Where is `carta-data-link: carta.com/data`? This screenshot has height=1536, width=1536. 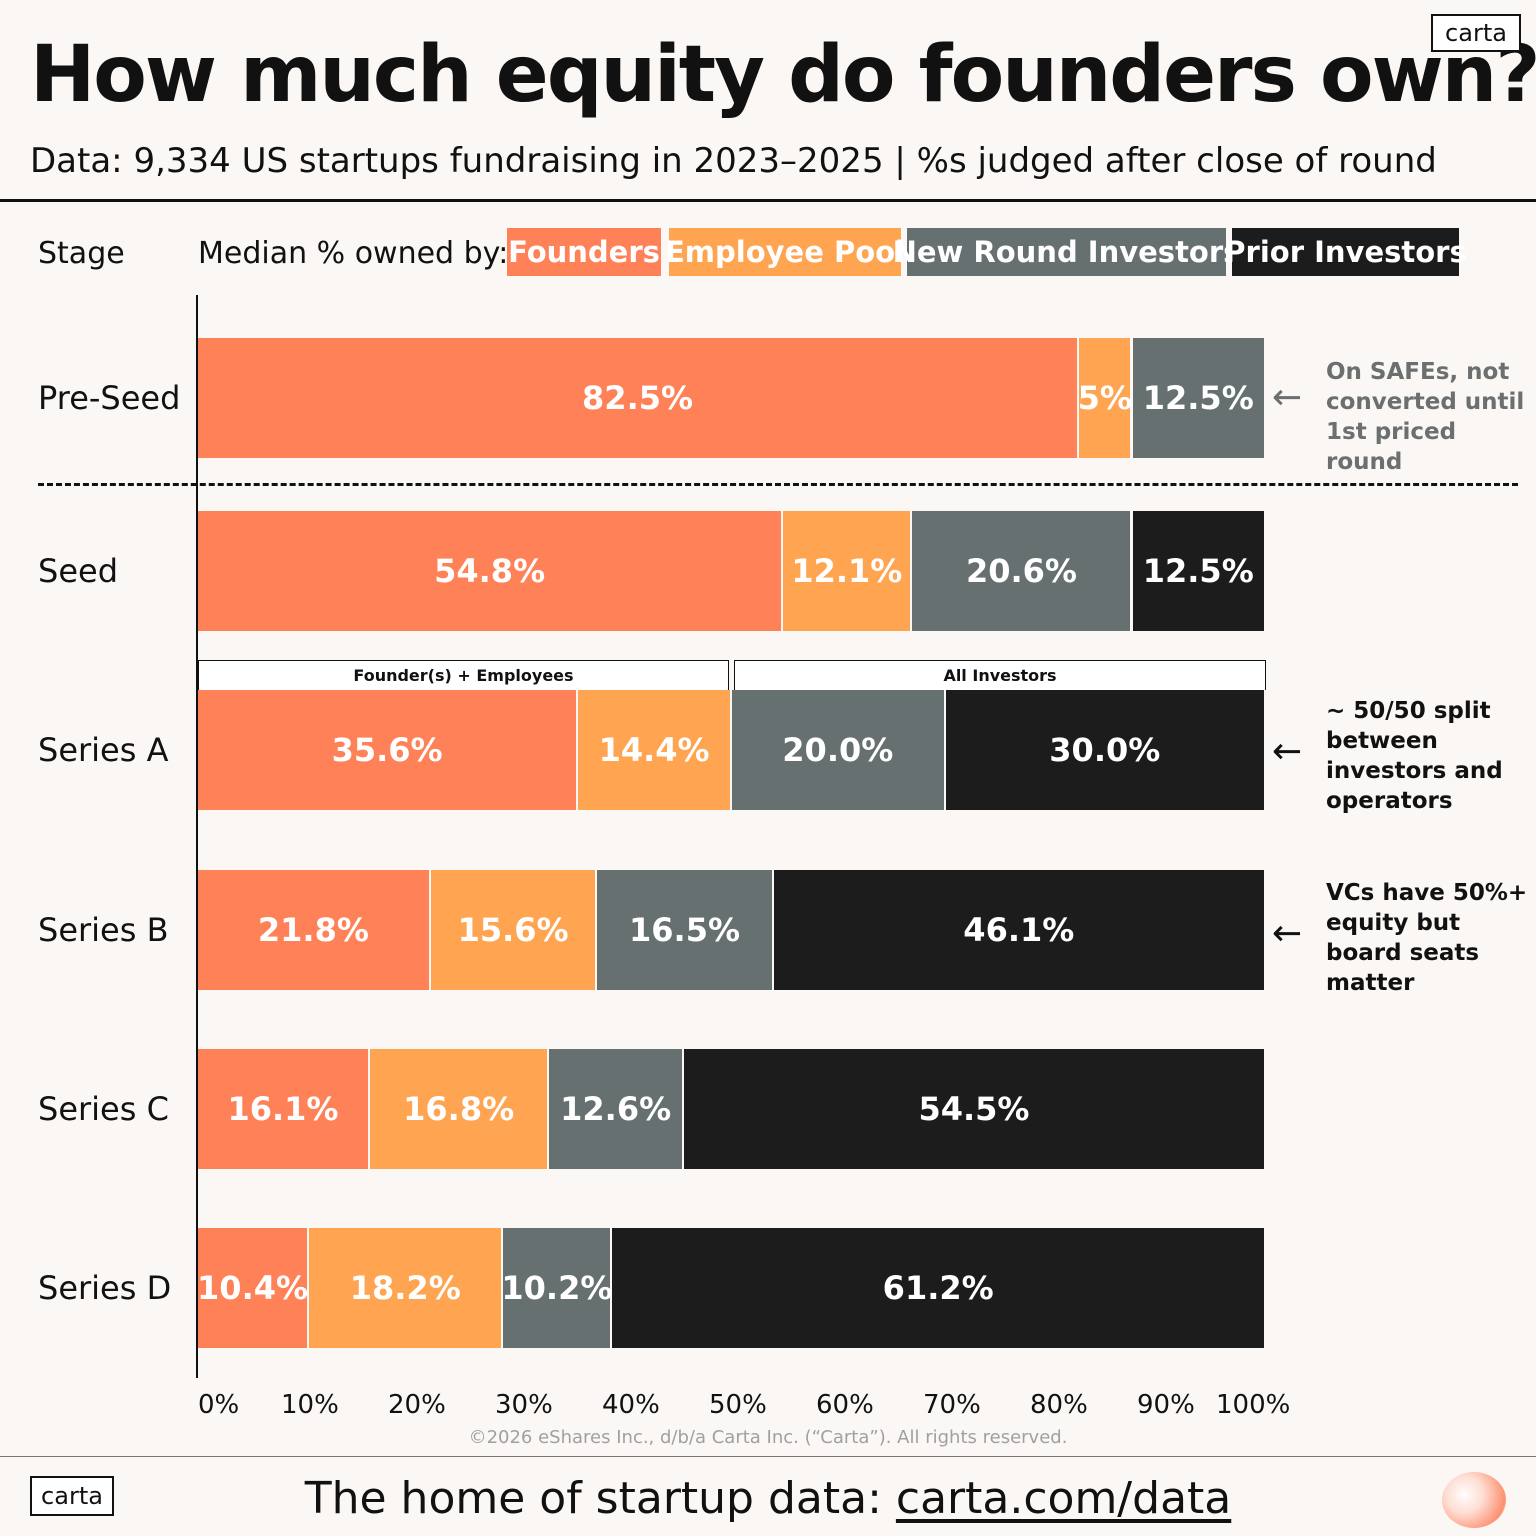 carta-data-link: carta.com/data is located at coordinates (1063, 1498).